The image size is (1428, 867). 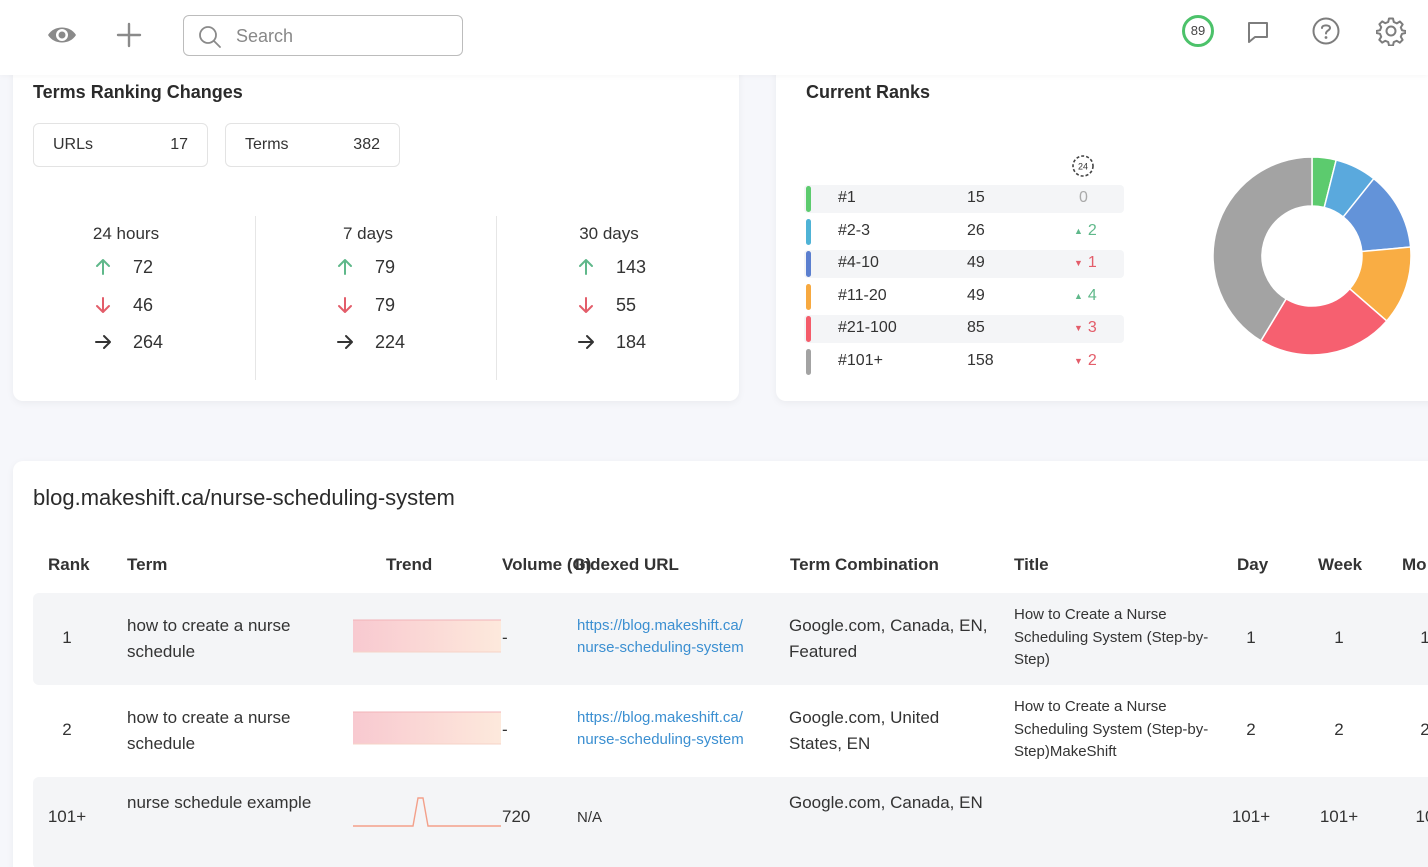 What do you see at coordinates (1340, 564) in the screenshot?
I see `col-header-week: Week` at bounding box center [1340, 564].